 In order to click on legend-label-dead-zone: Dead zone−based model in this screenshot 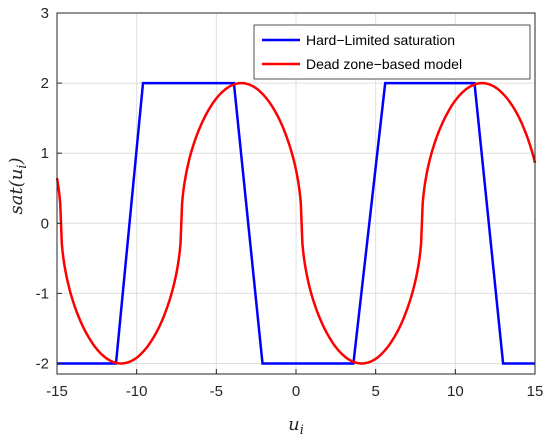, I will do `click(384, 64)`.